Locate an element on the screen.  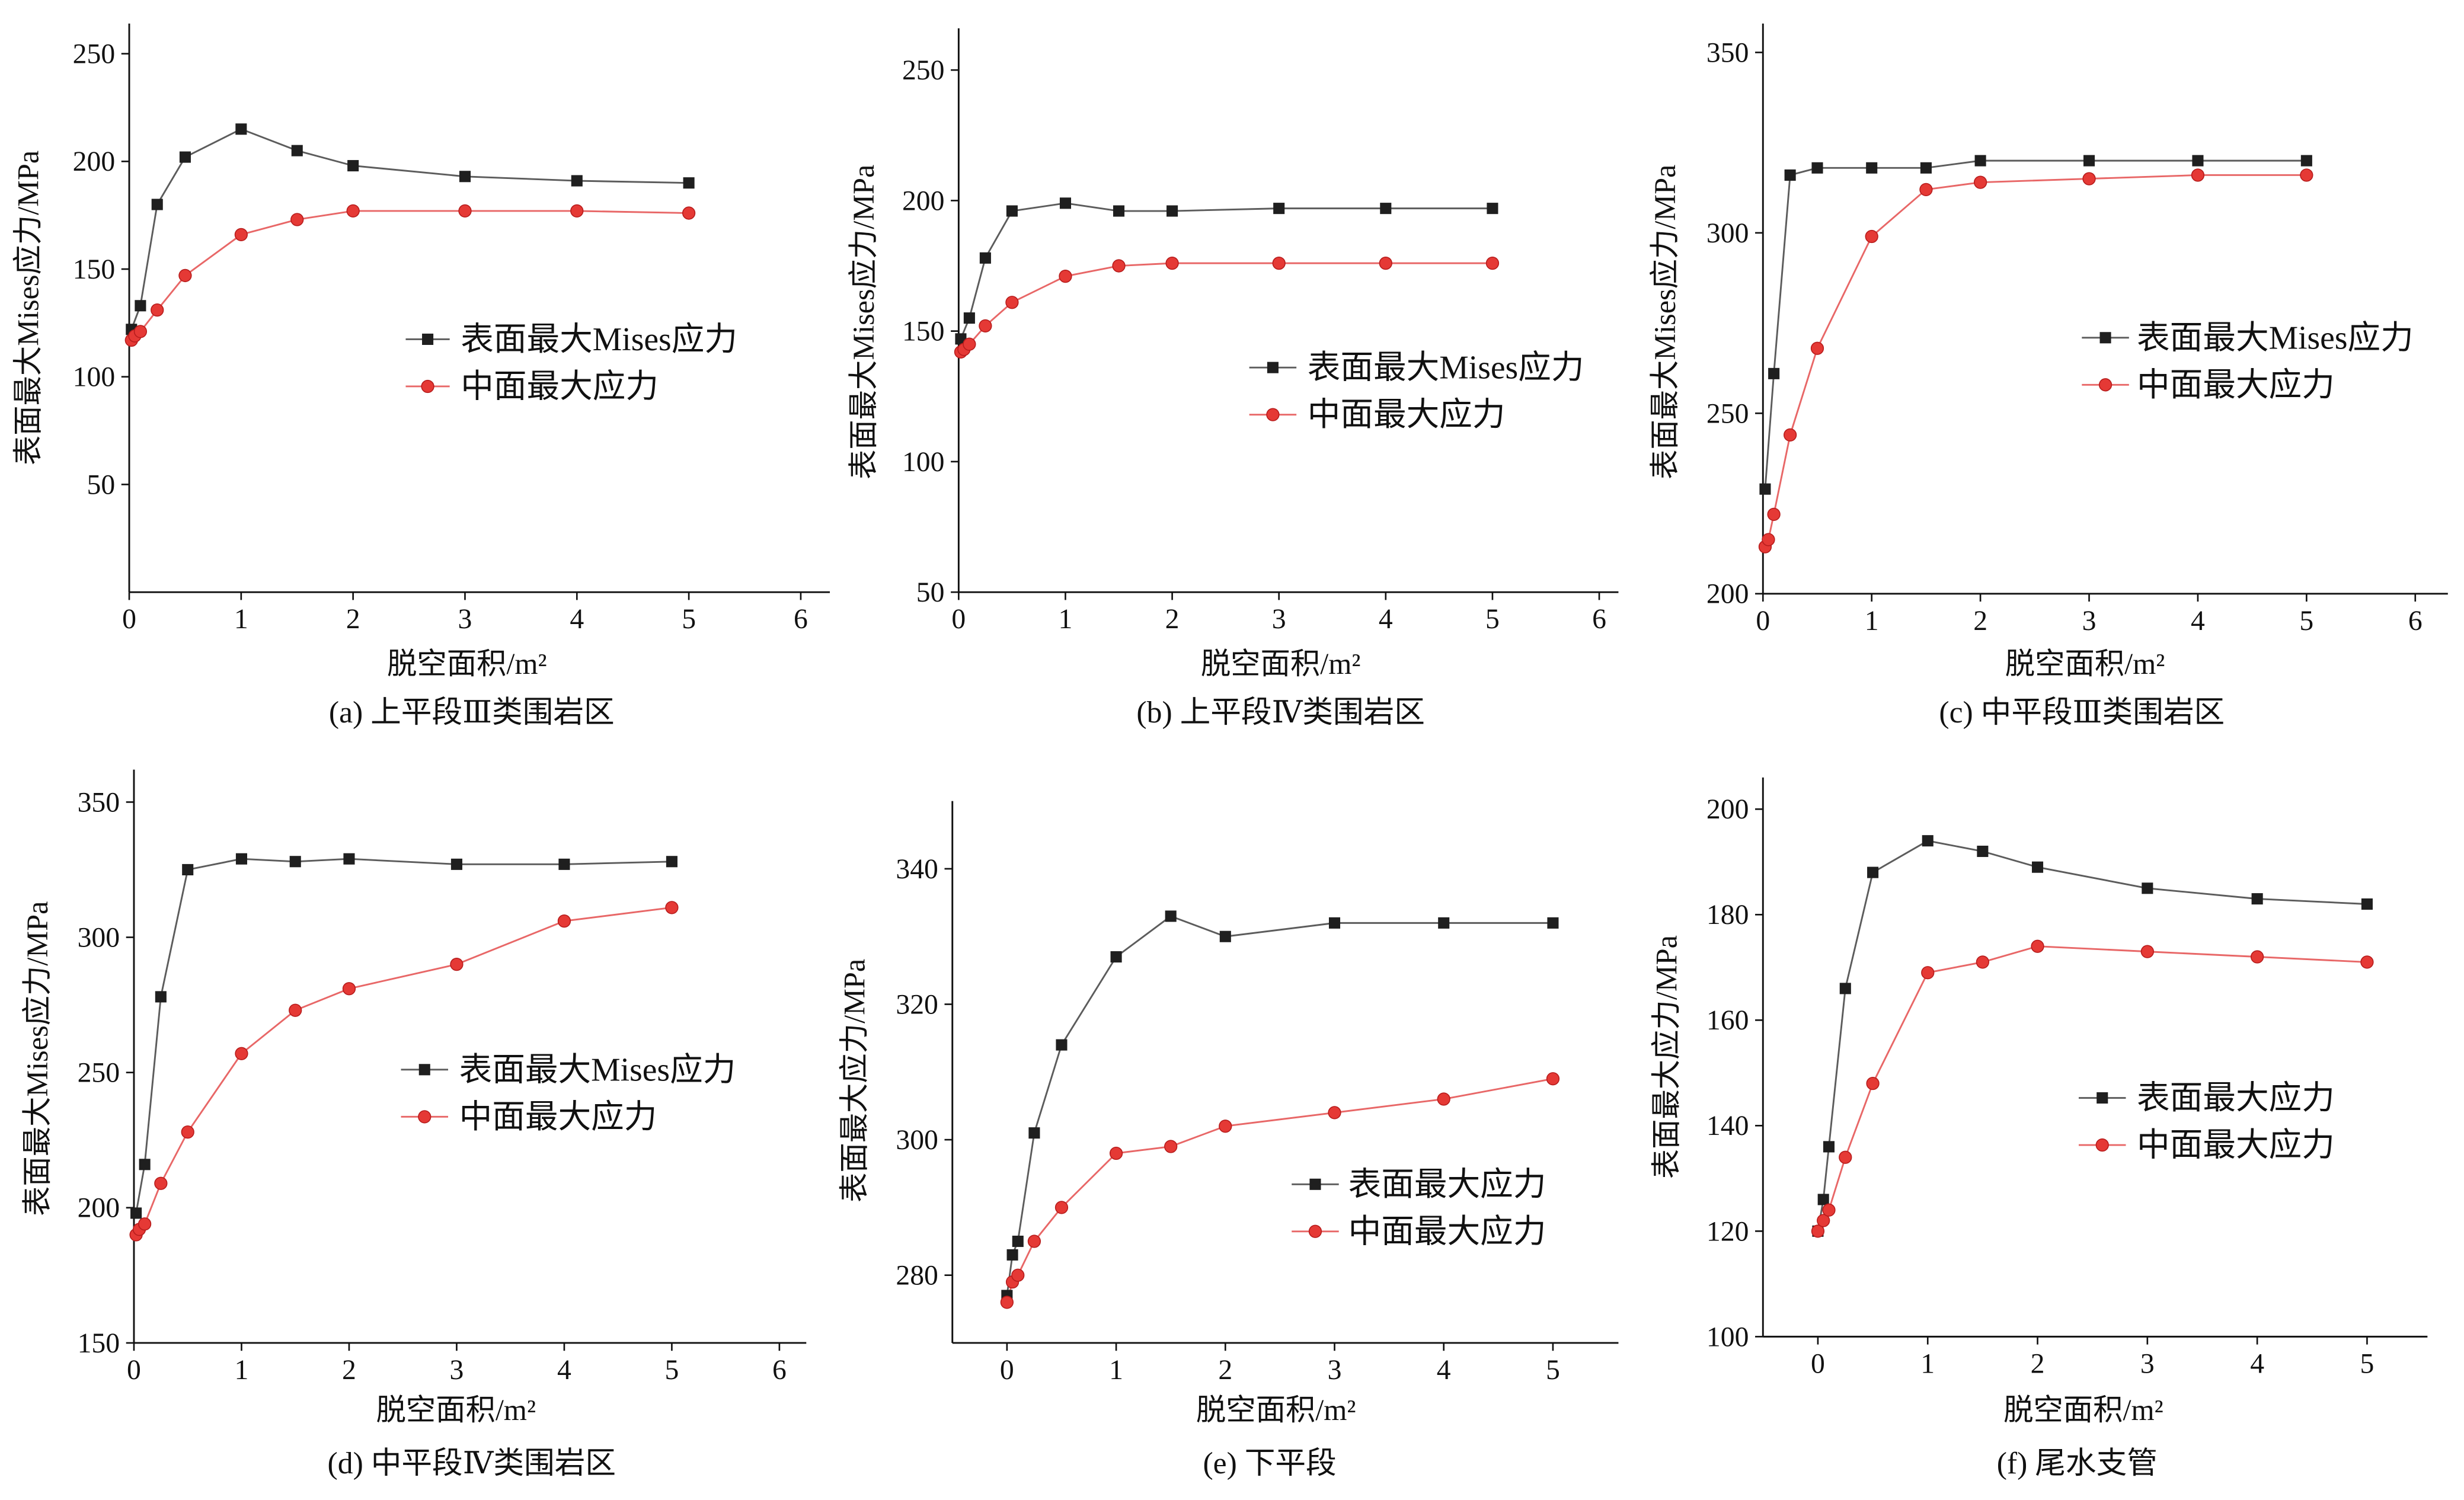
y-tick-label: 160 is located at coordinates (1727, 1020).